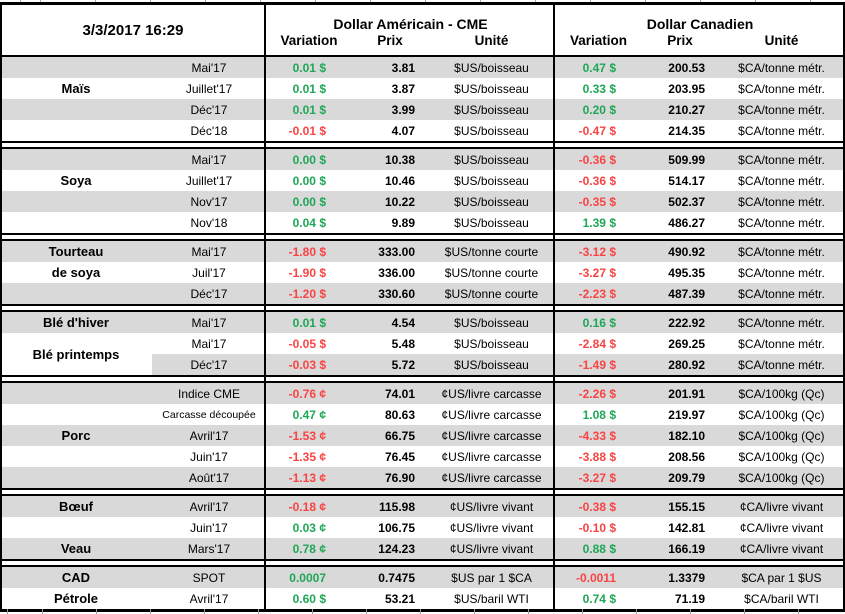 The image size is (845, 614). Describe the element at coordinates (399, 477) in the screenshot. I see `cell-us-prix: 76.90` at that location.